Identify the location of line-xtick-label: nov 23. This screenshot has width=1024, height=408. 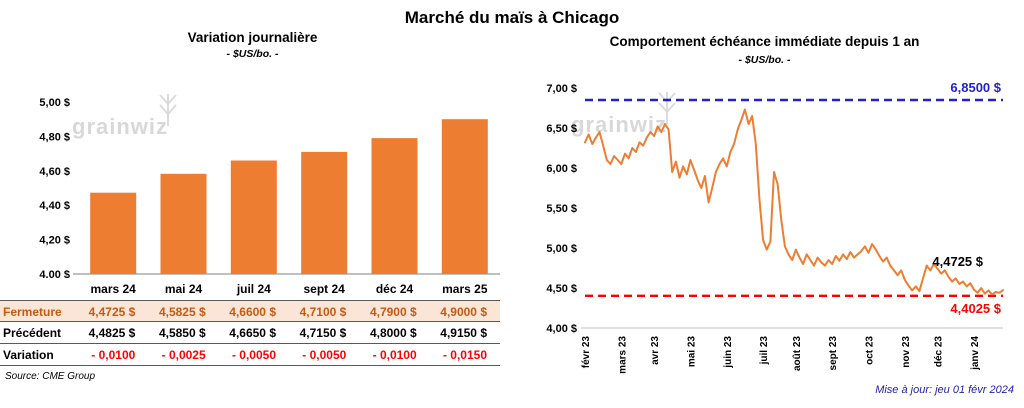
(906, 352).